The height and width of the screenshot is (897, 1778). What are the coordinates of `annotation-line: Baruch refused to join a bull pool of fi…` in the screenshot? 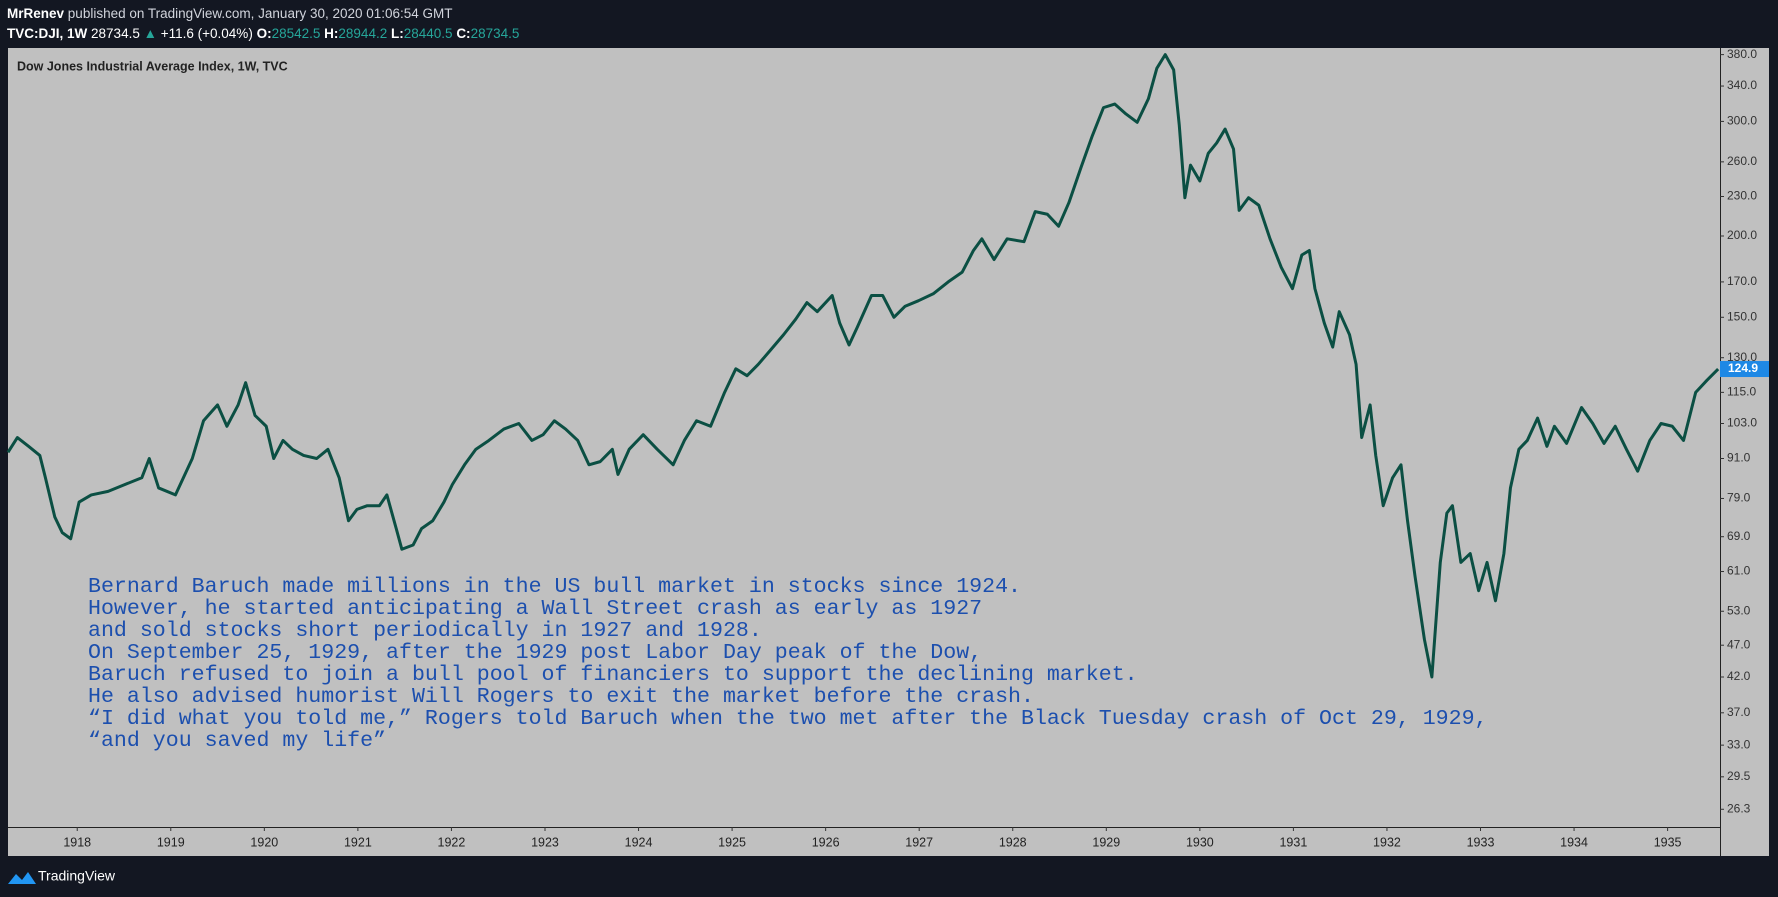 It's located at (613, 675).